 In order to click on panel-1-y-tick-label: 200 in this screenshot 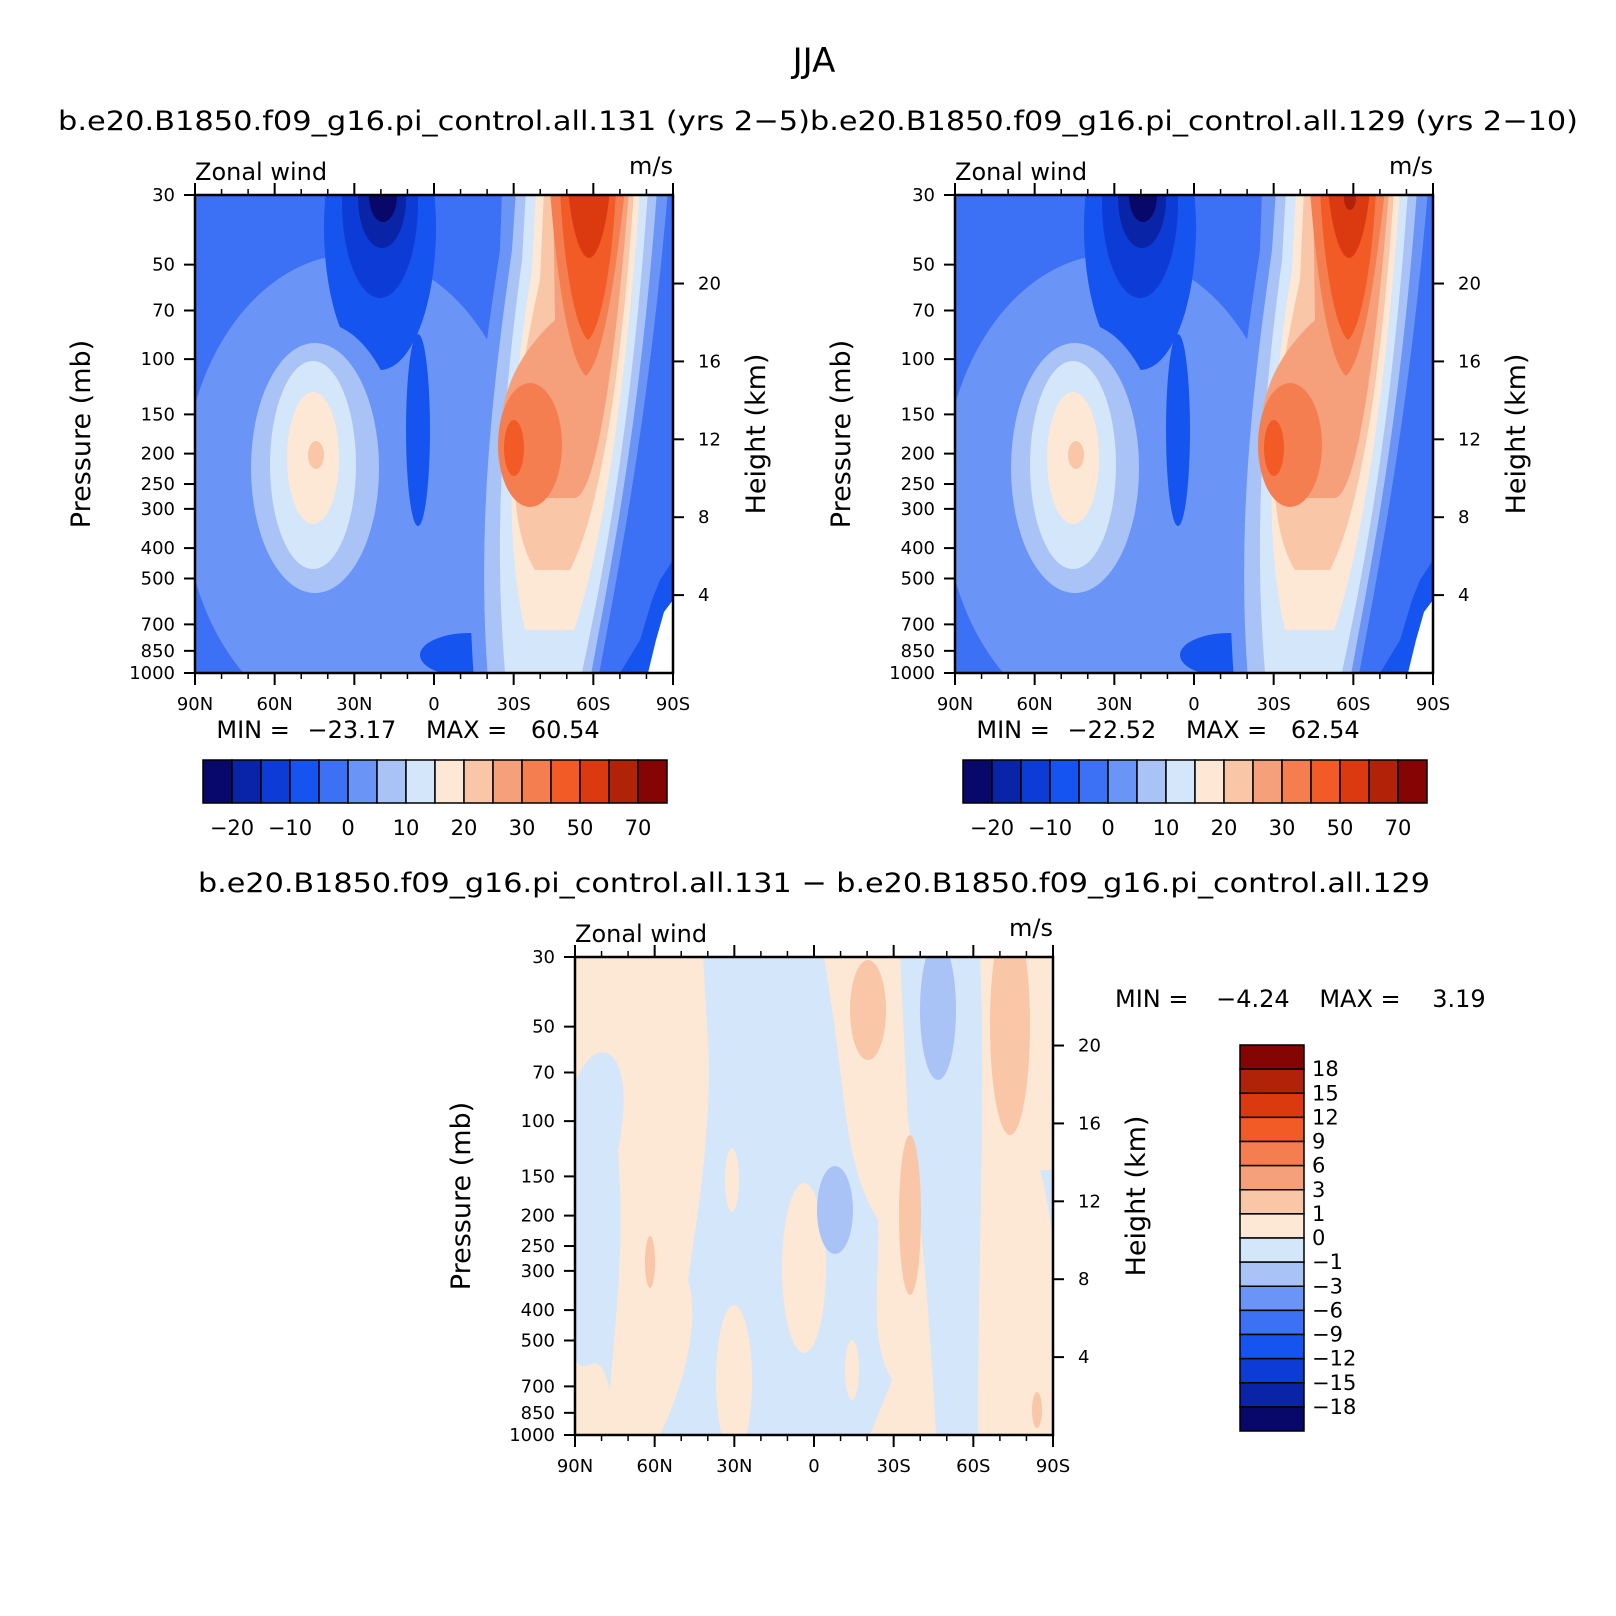, I will do `click(158, 454)`.